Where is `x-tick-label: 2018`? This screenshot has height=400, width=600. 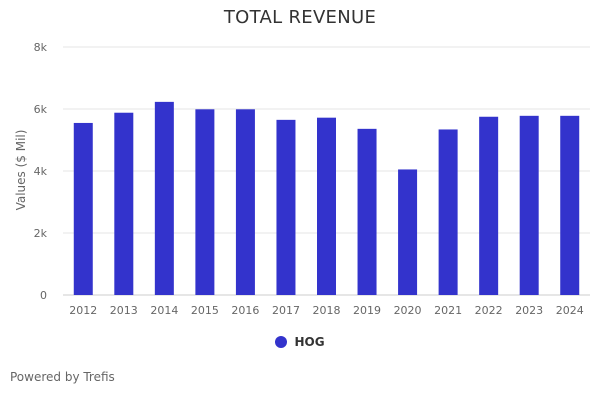
x-tick-label: 2018 is located at coordinates (327, 310).